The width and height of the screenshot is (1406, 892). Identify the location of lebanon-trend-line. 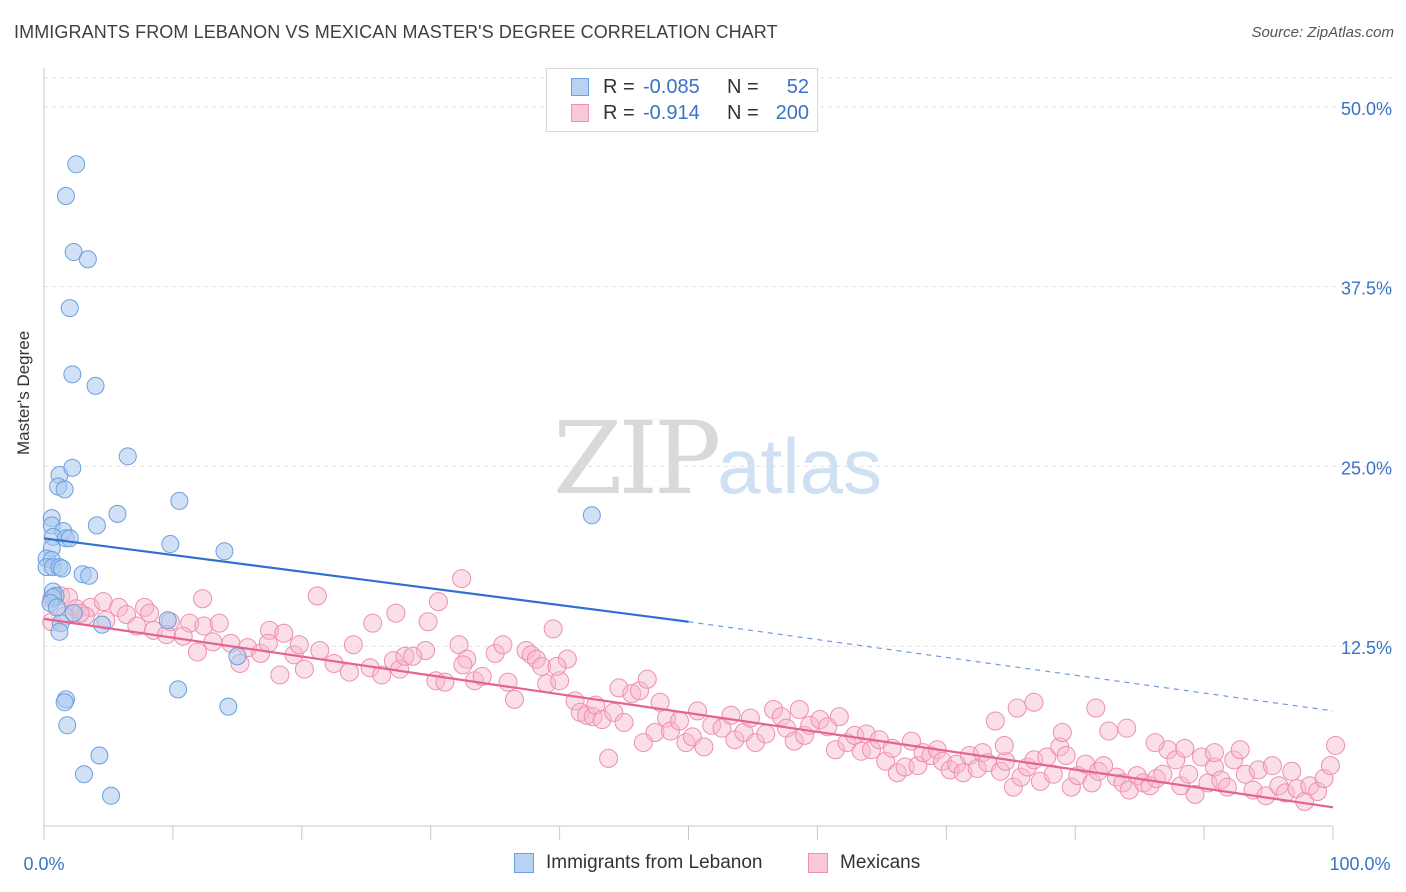
(366, 580).